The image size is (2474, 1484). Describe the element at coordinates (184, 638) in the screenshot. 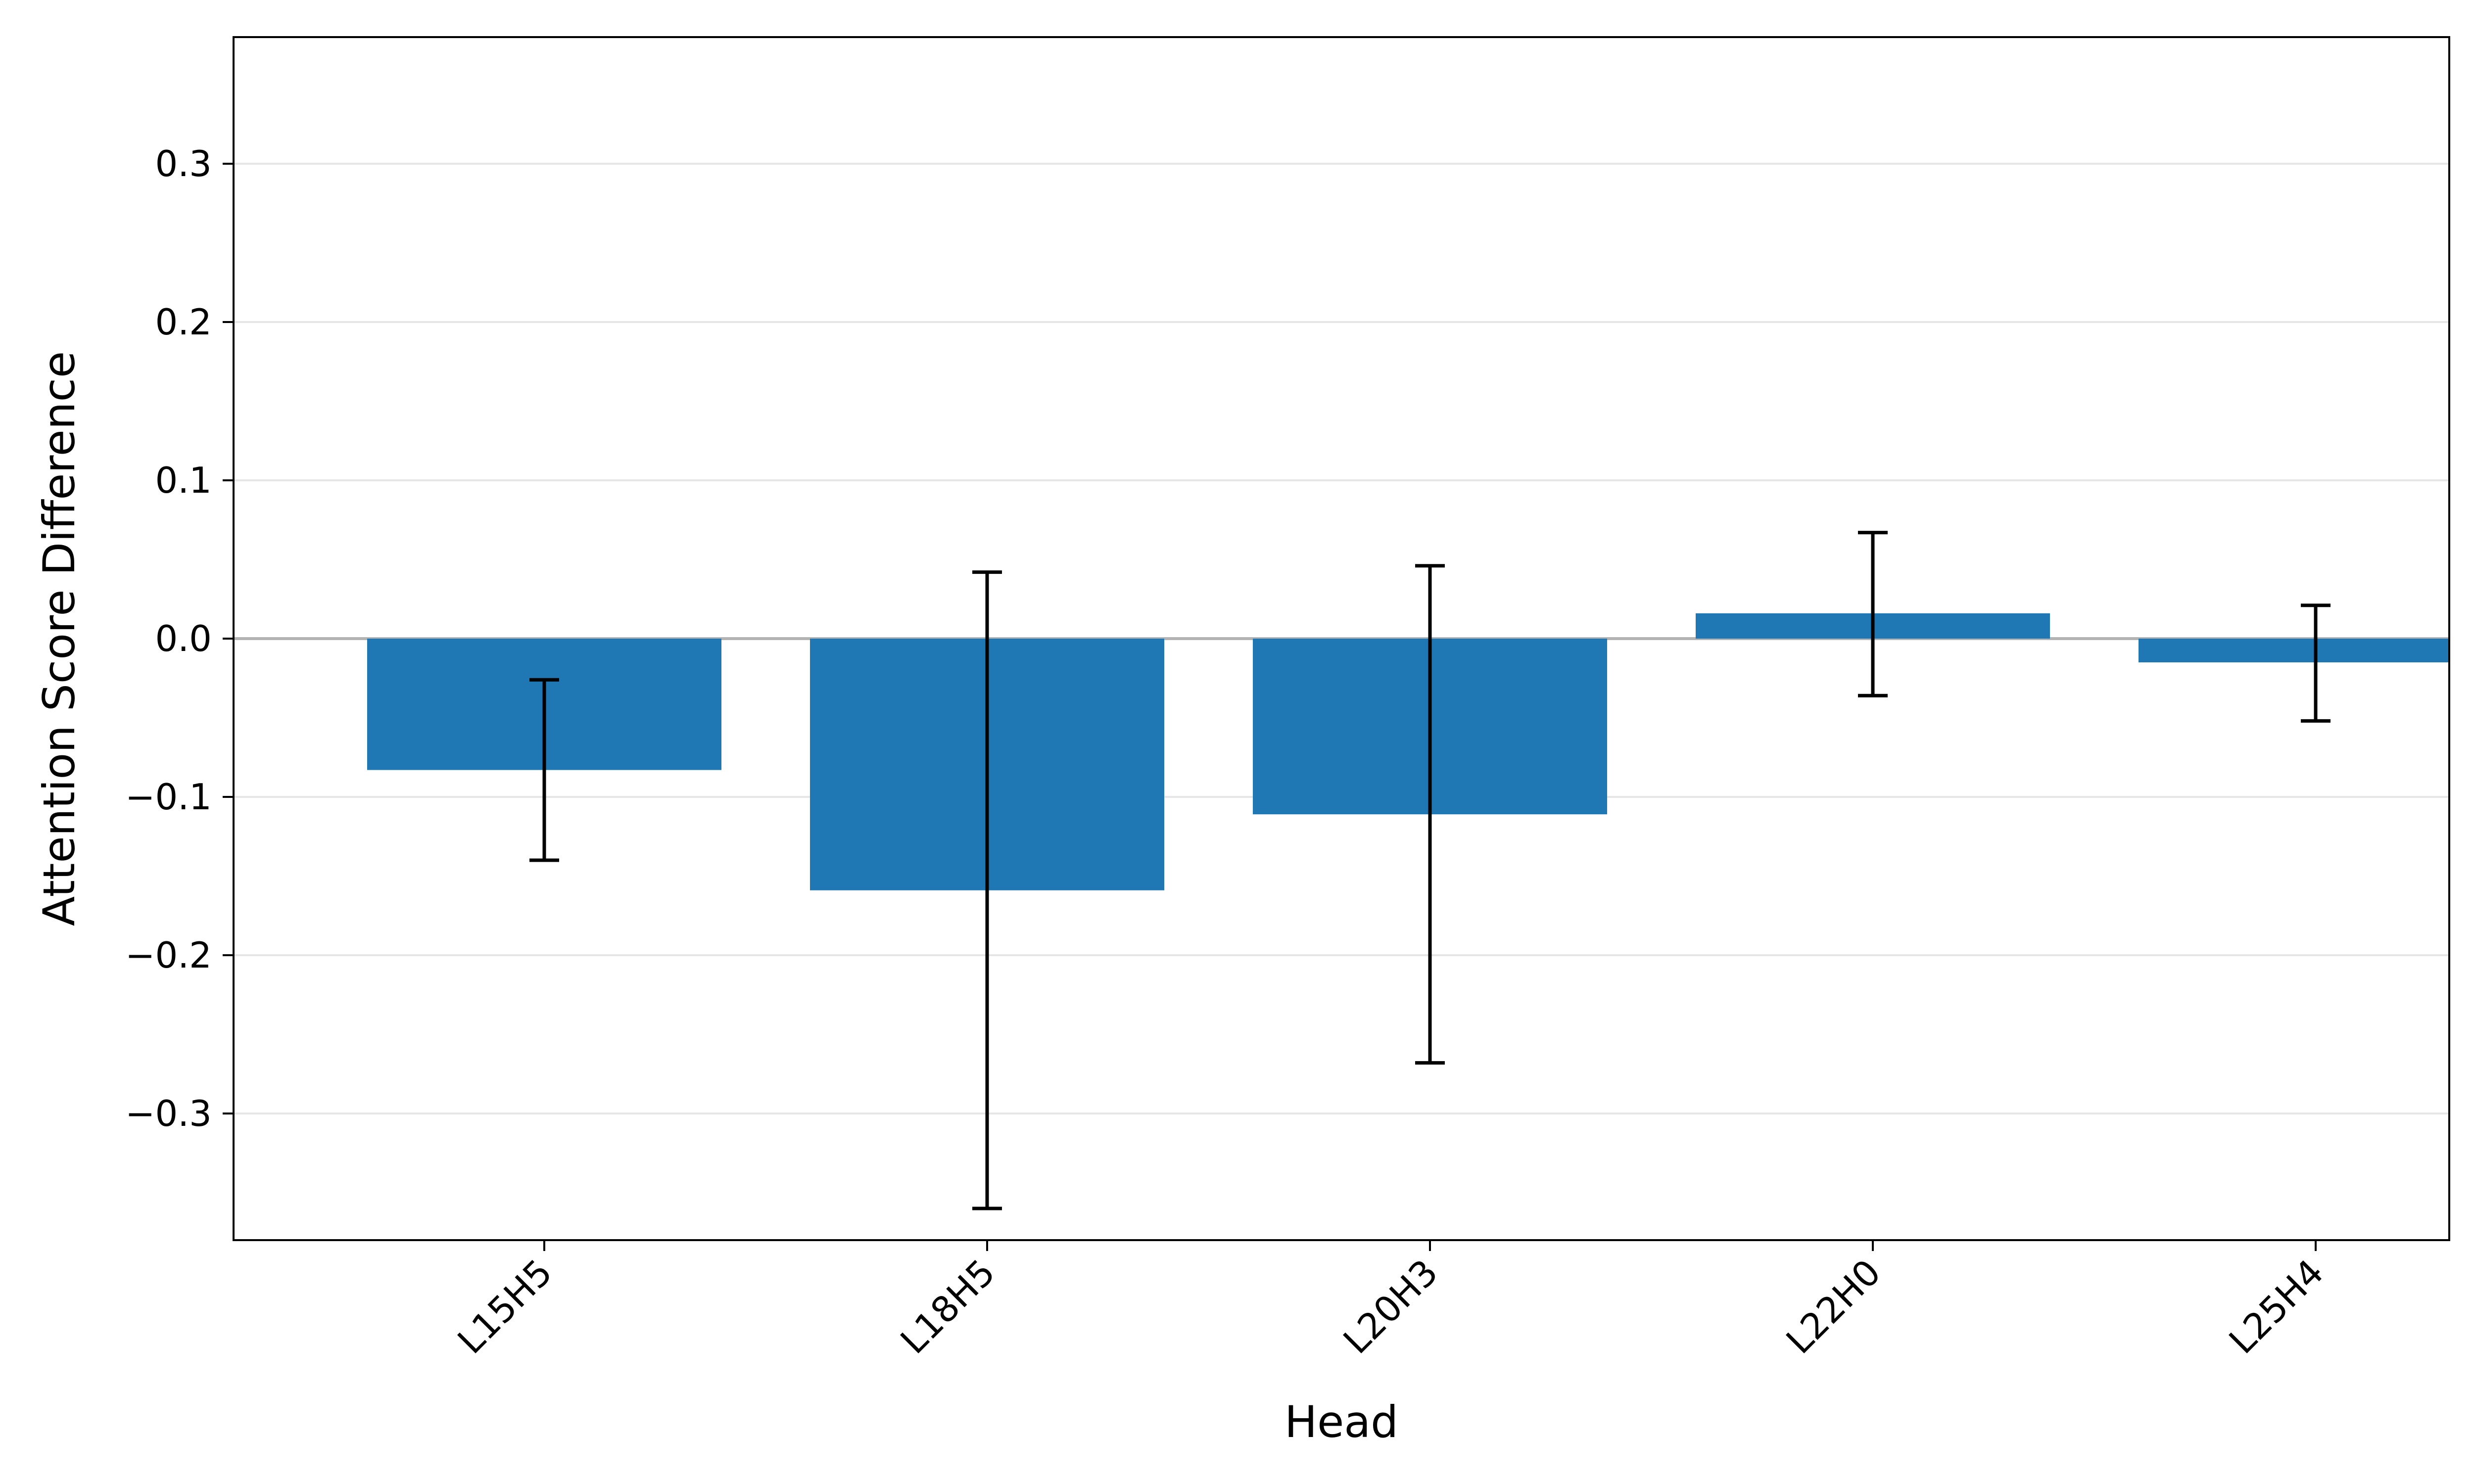

I see `y-tick-label: 0.0` at that location.